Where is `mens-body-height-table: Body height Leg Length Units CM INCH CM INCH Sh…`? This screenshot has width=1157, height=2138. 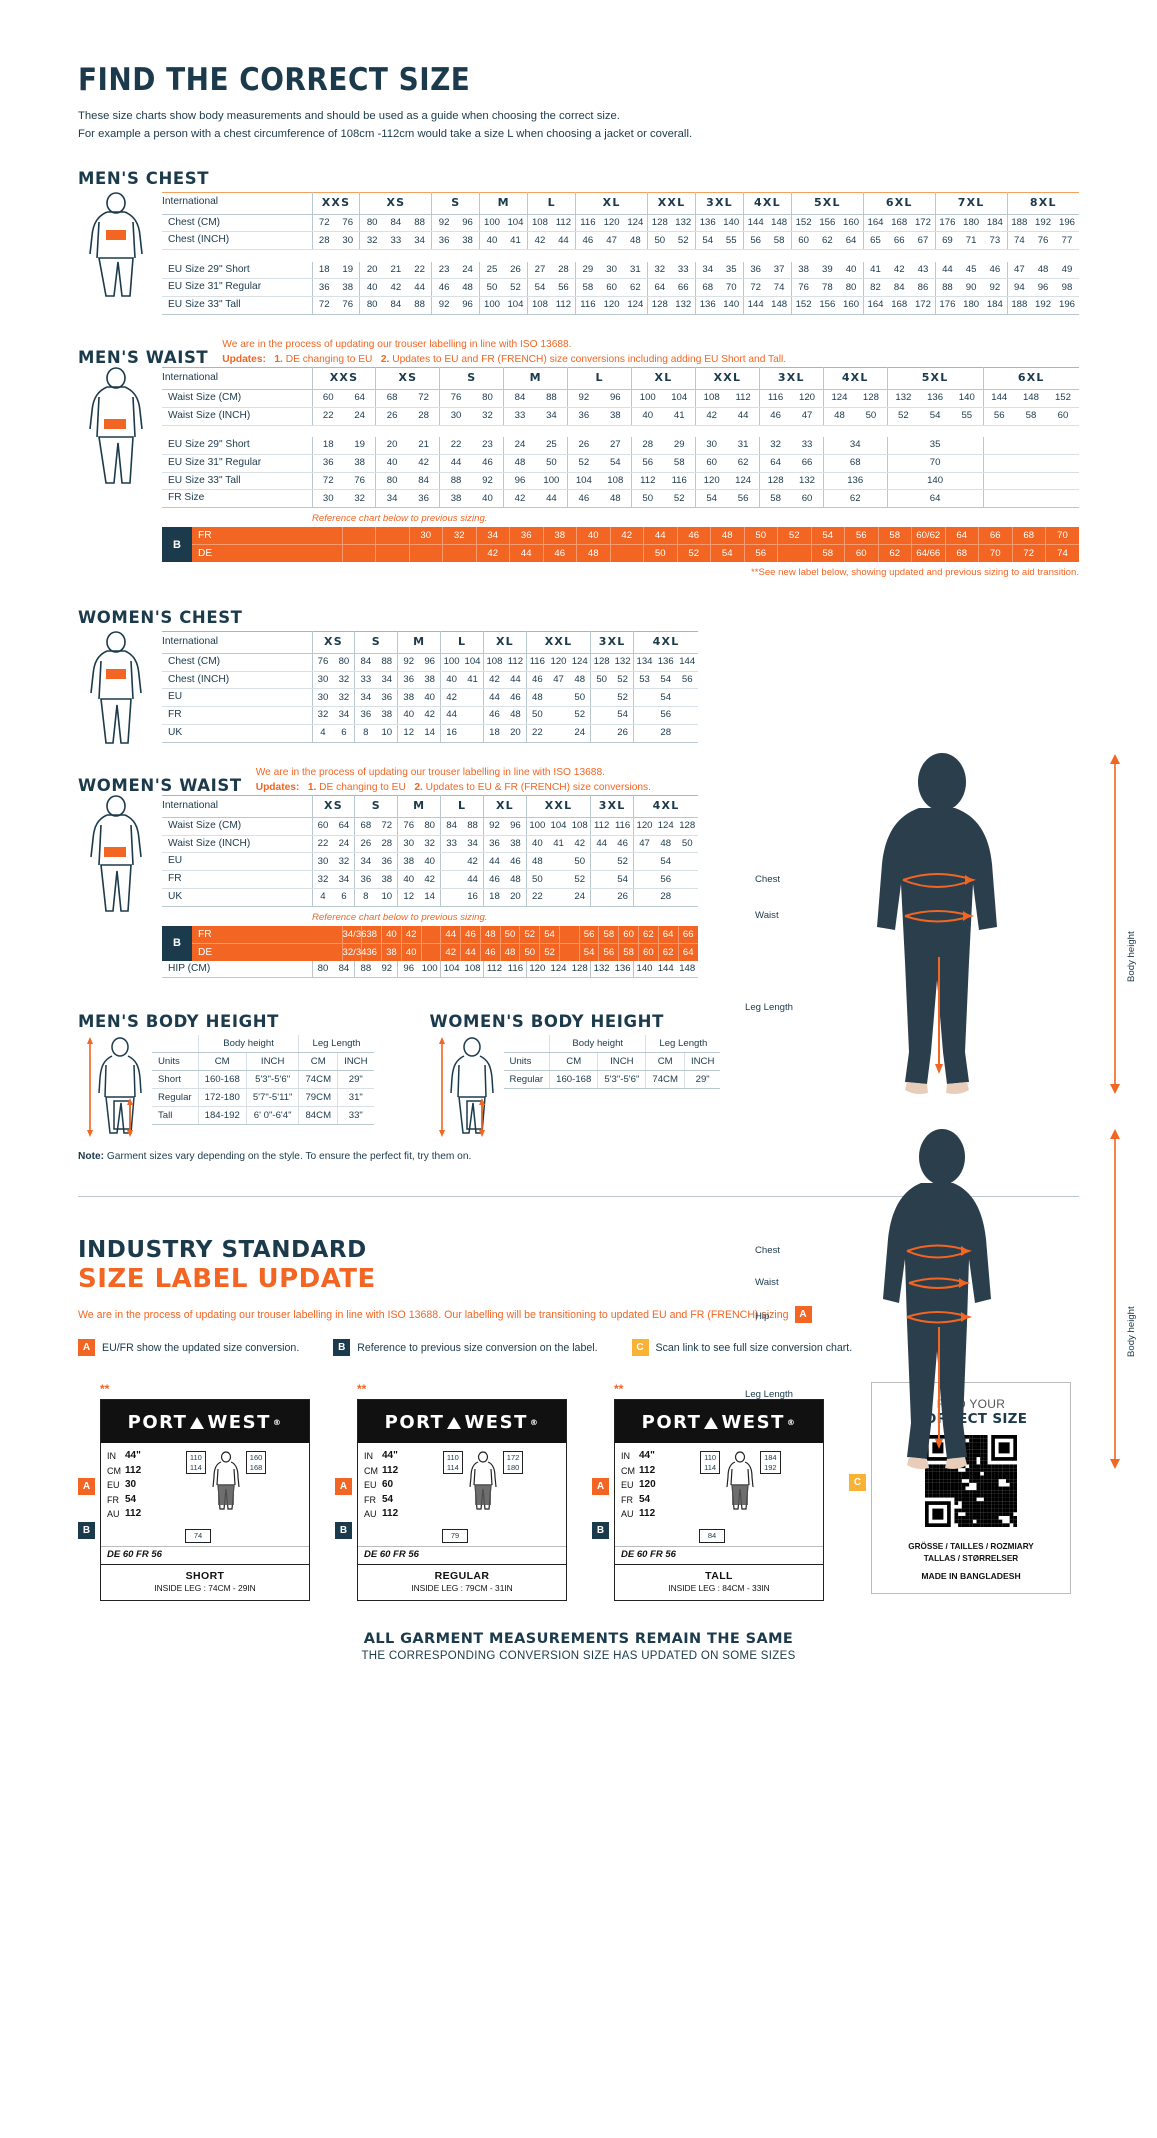 mens-body-height-table: Body height Leg Length Units CM INCH CM INCH Sh… is located at coordinates (263, 1080).